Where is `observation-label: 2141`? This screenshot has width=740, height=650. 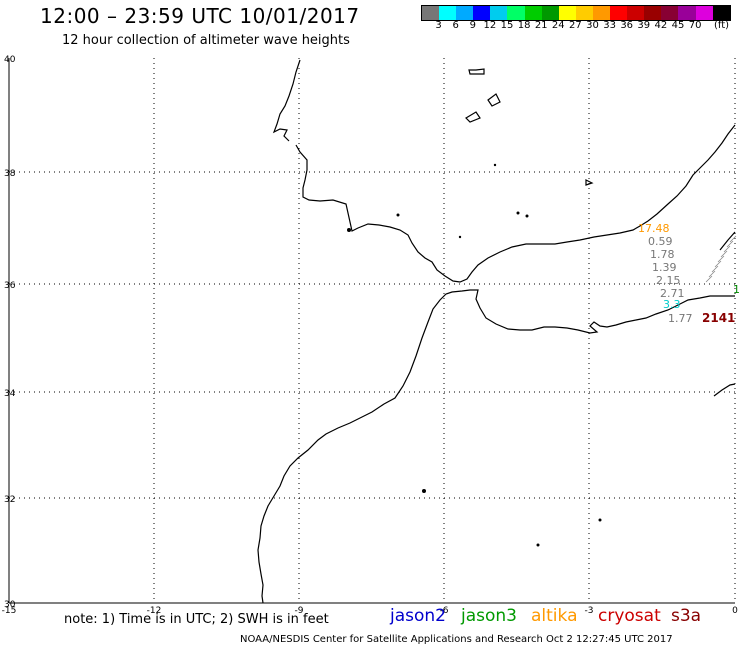 observation-label: 2141 is located at coordinates (718, 318).